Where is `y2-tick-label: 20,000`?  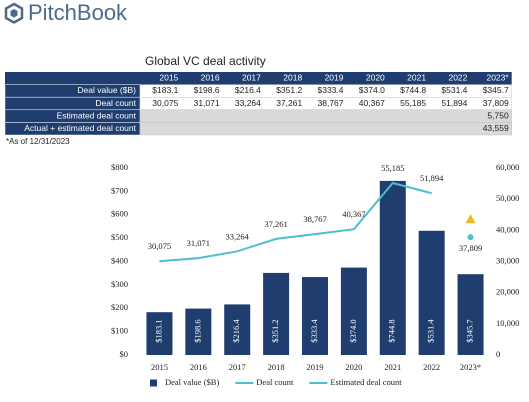 y2-tick-label: 20,000 is located at coordinates (507, 292).